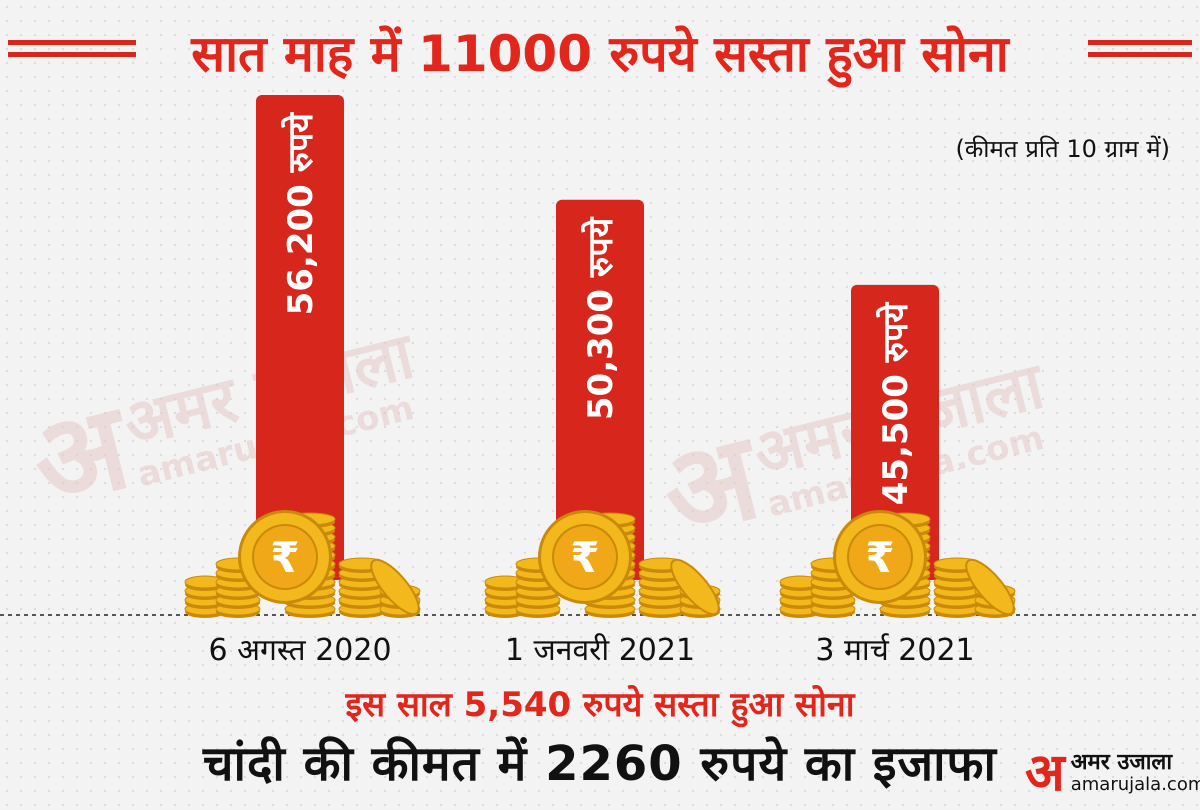 This screenshot has height=810, width=1200. I want to click on unit-note: (कीमत प्रति 10 ग्राम में), so click(1062, 149).